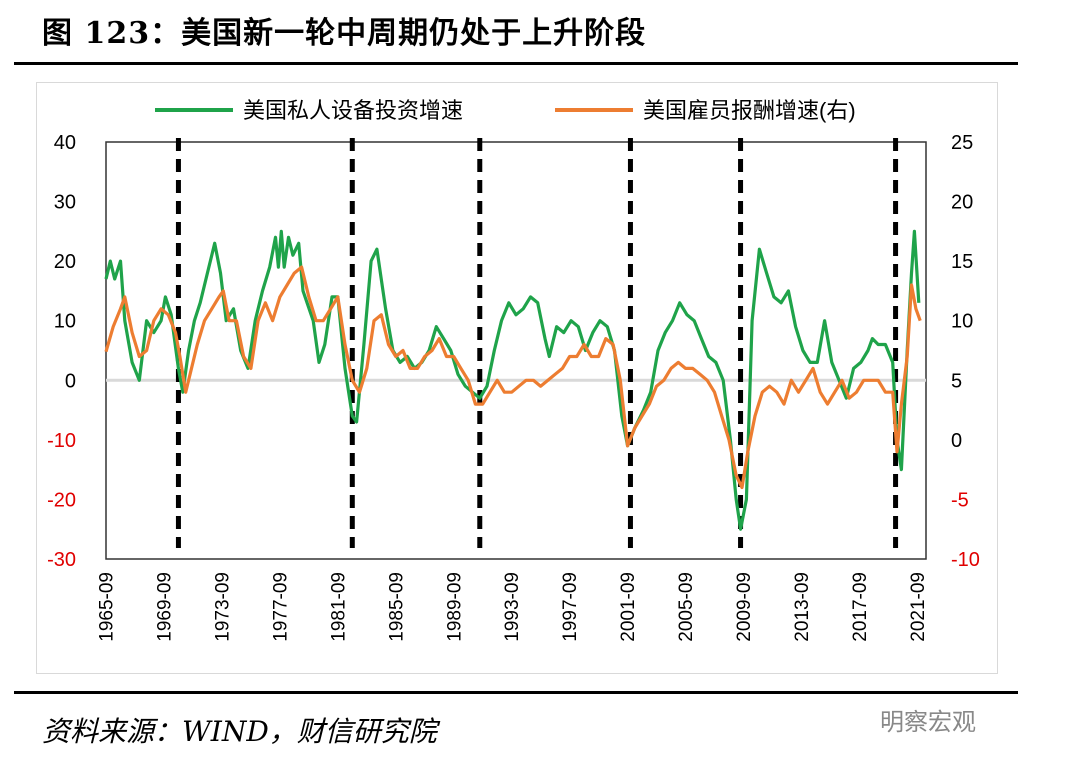 The height and width of the screenshot is (765, 1067). I want to click on left-tick-label: -20, so click(61, 500).